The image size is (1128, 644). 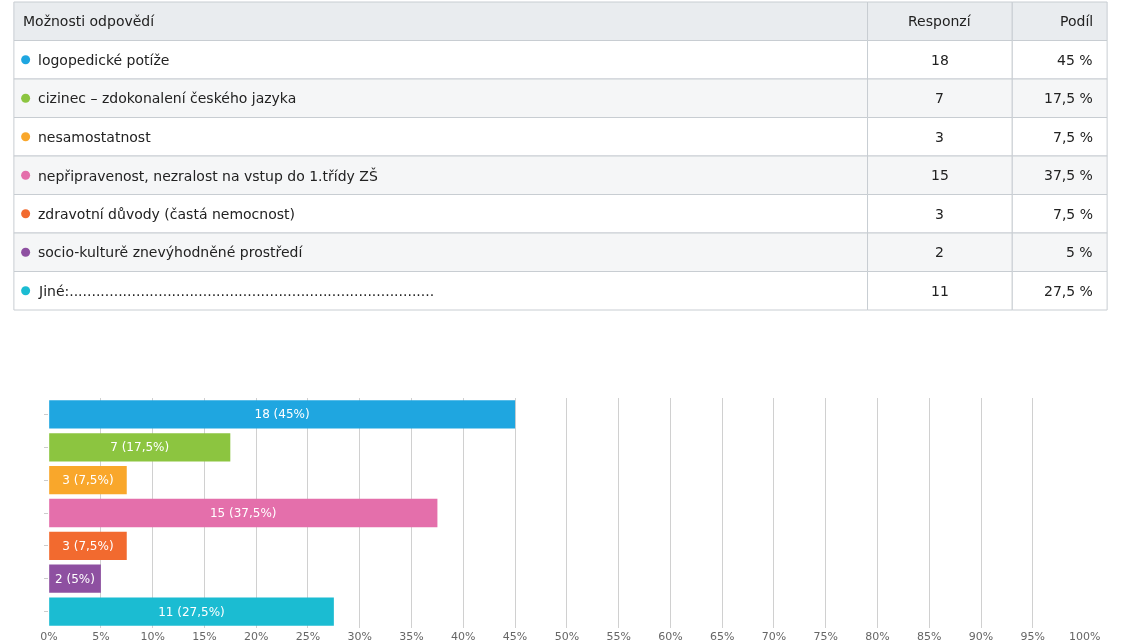 I want to click on data-label: 18 (45%), so click(x=282, y=414).